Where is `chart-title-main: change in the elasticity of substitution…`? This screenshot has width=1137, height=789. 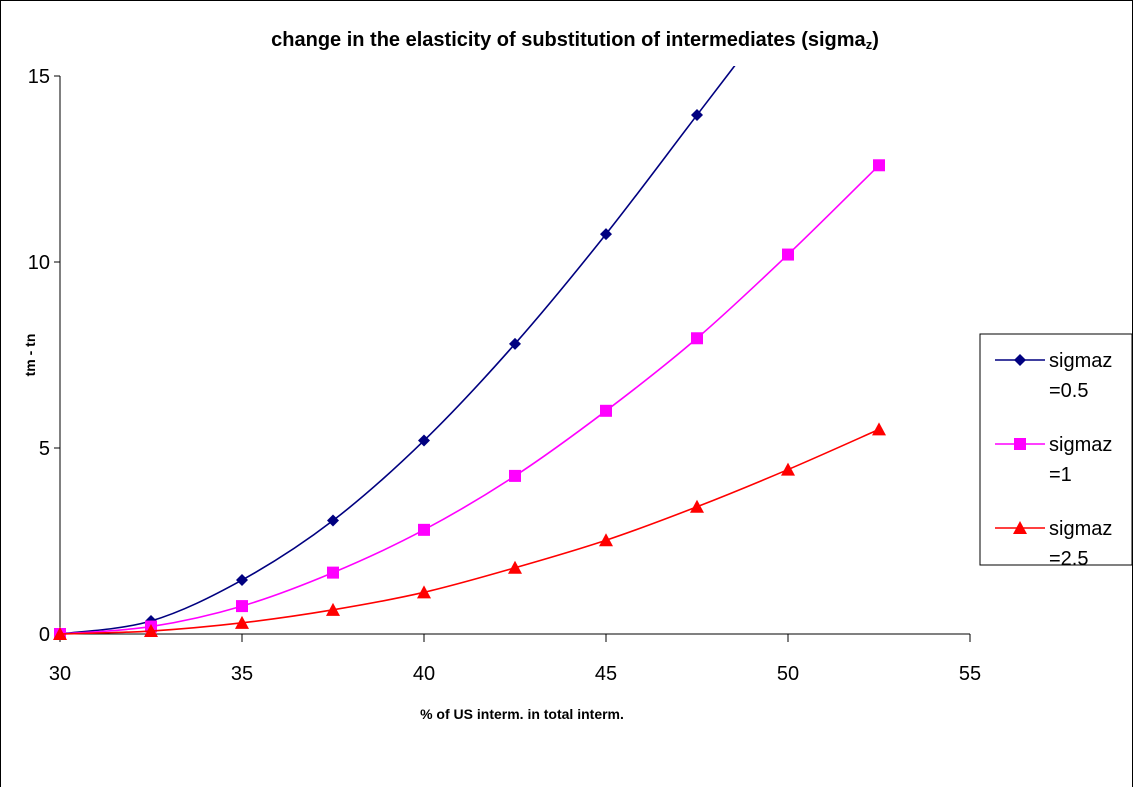 chart-title-main: change in the elasticity of substitution… is located at coordinates (568, 40).